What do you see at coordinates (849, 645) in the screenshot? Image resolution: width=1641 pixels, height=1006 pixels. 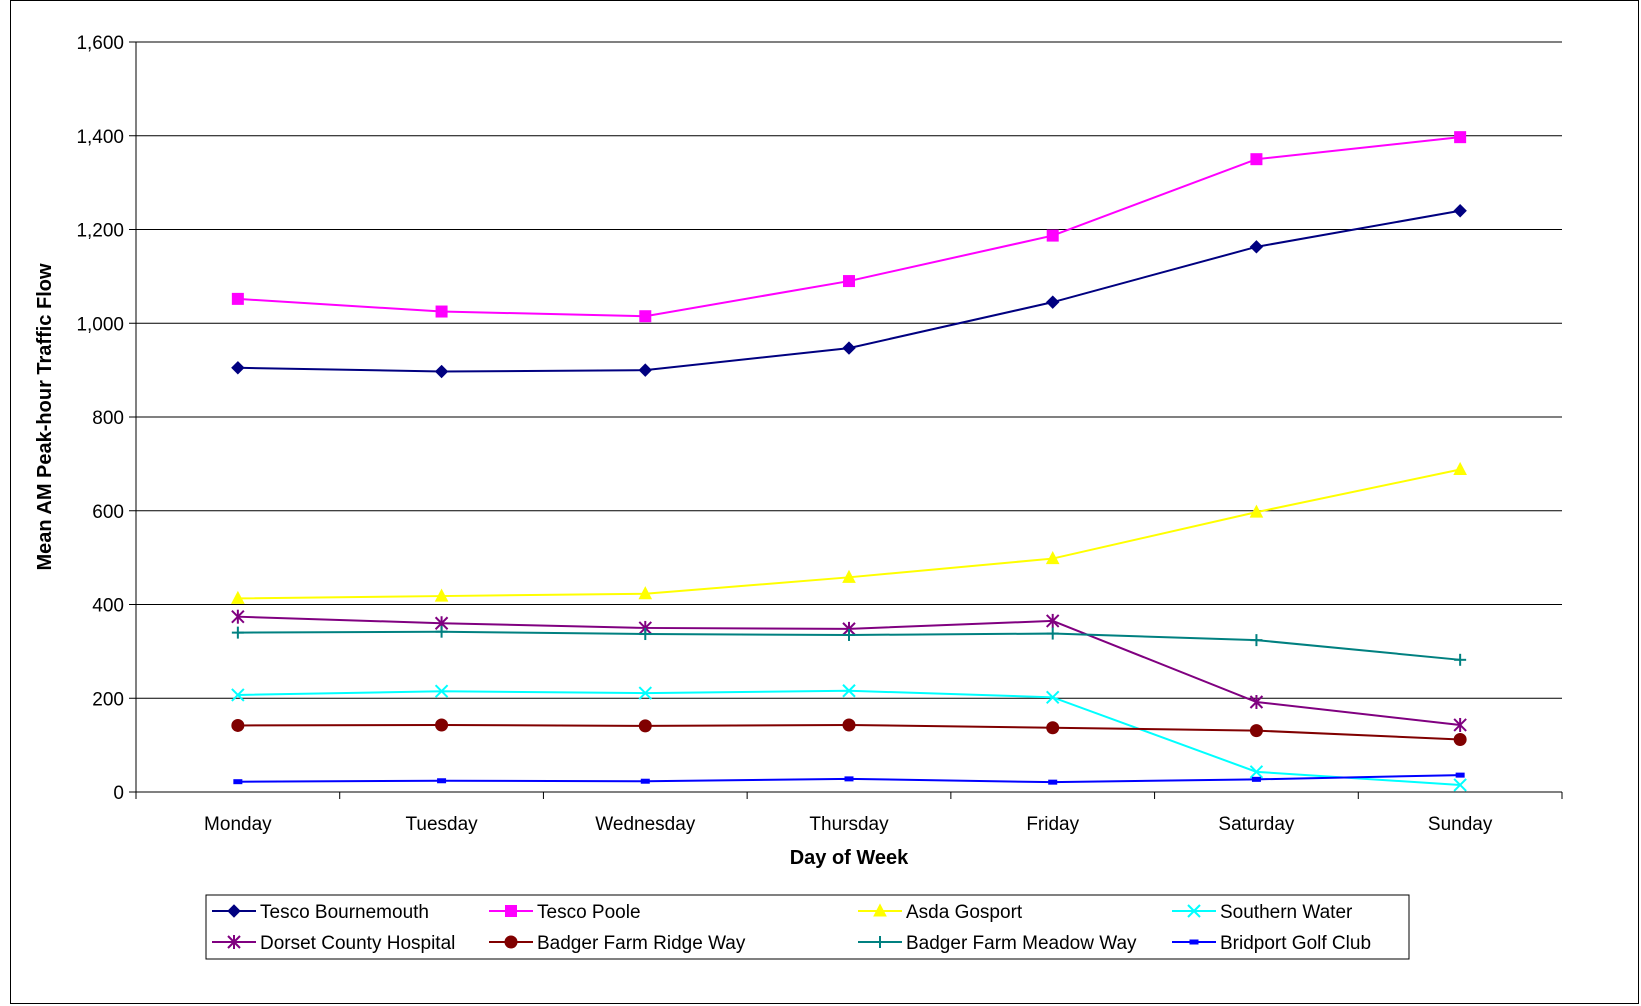 I see `series-badger-farm-meadow-way` at bounding box center [849, 645].